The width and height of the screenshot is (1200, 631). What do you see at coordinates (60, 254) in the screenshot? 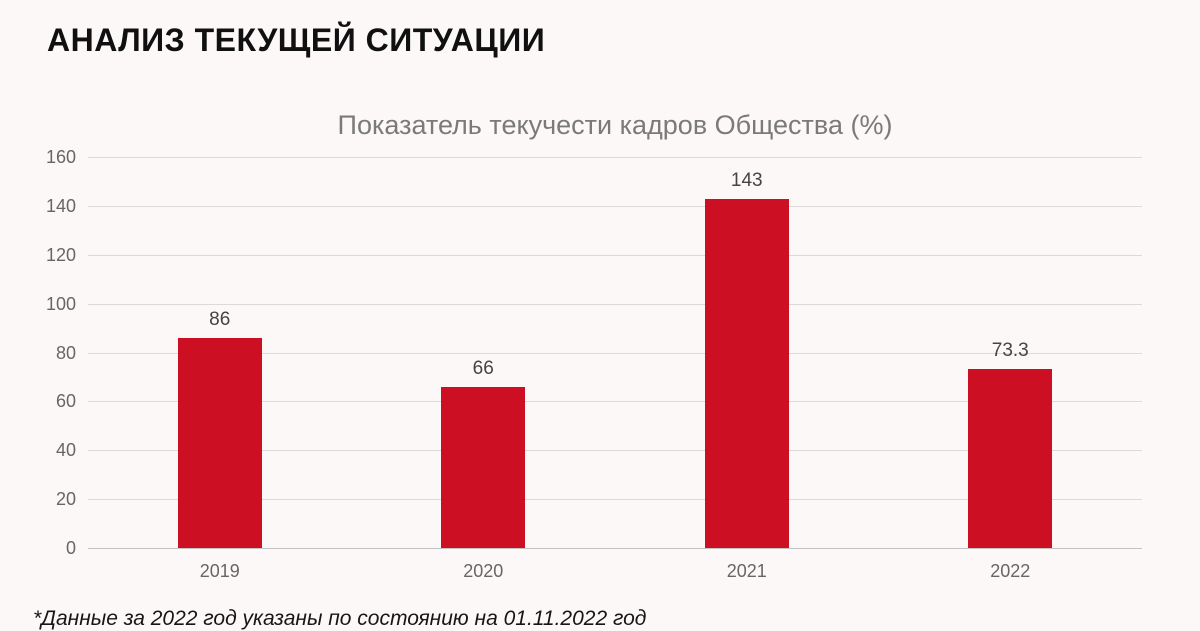
I see `y-tick-label: 120` at bounding box center [60, 254].